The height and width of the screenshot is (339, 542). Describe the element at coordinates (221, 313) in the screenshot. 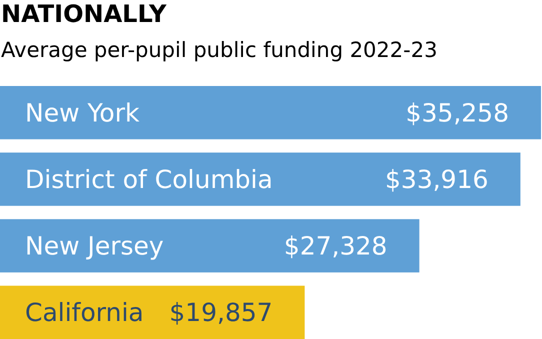

I see `data-label: $19,857` at that location.